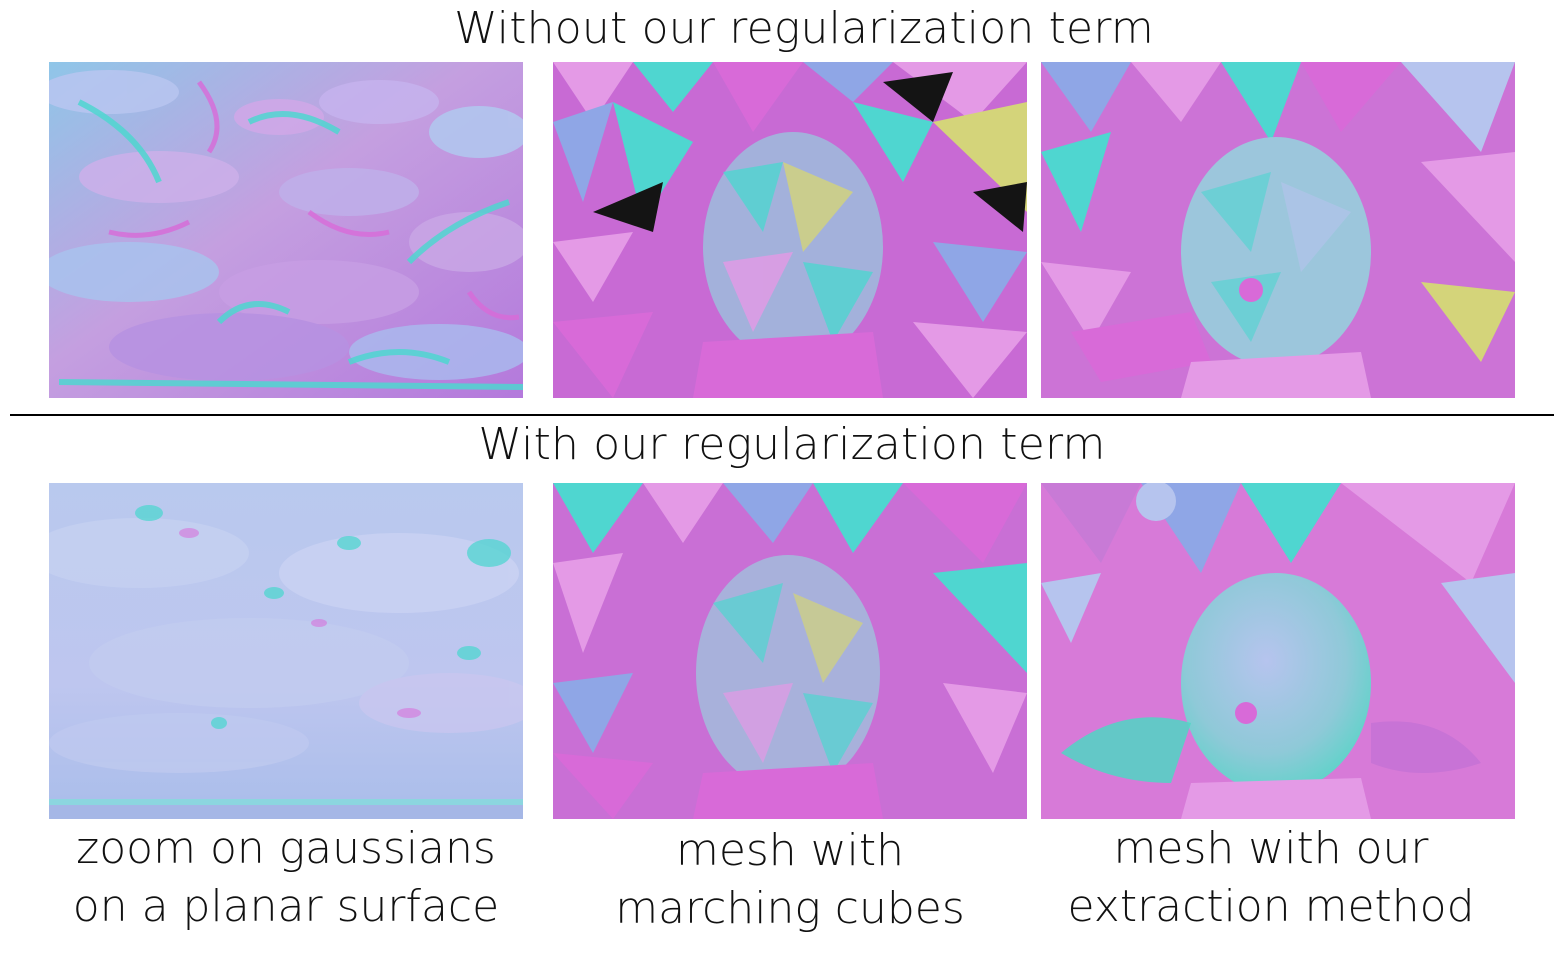 The width and height of the screenshot is (1564, 976). What do you see at coordinates (286, 878) in the screenshot?
I see `caption-gaussians: zoom on gaussians on a planar surface` at bounding box center [286, 878].